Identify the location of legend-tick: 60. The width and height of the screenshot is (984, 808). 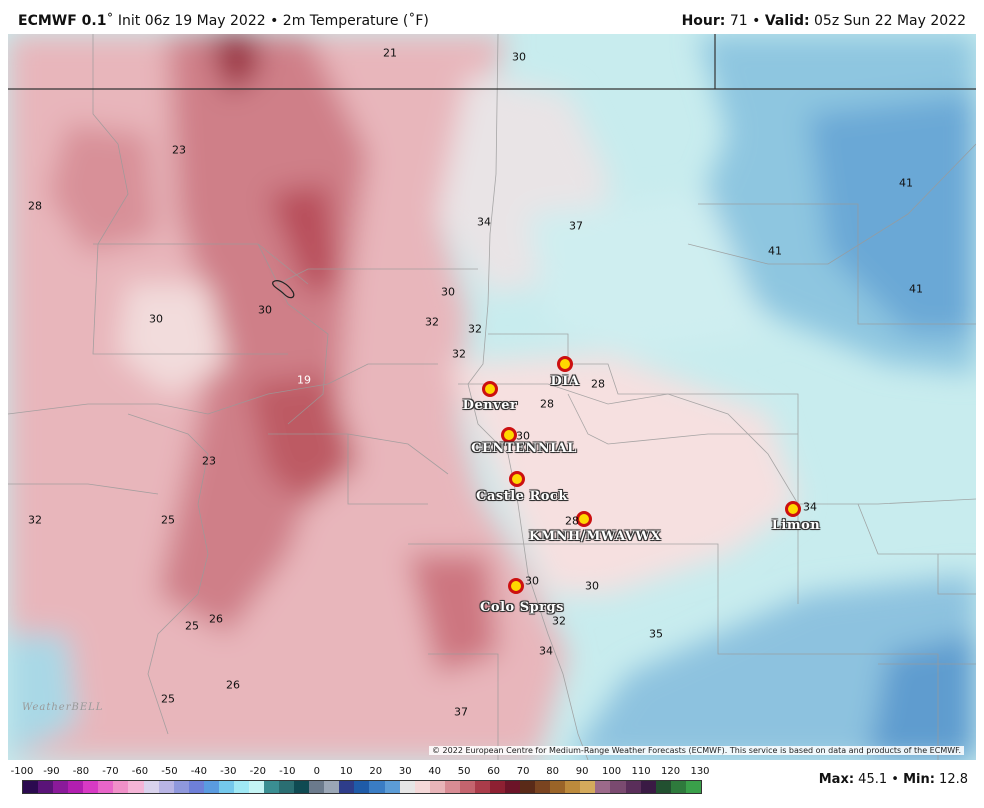
(494, 771).